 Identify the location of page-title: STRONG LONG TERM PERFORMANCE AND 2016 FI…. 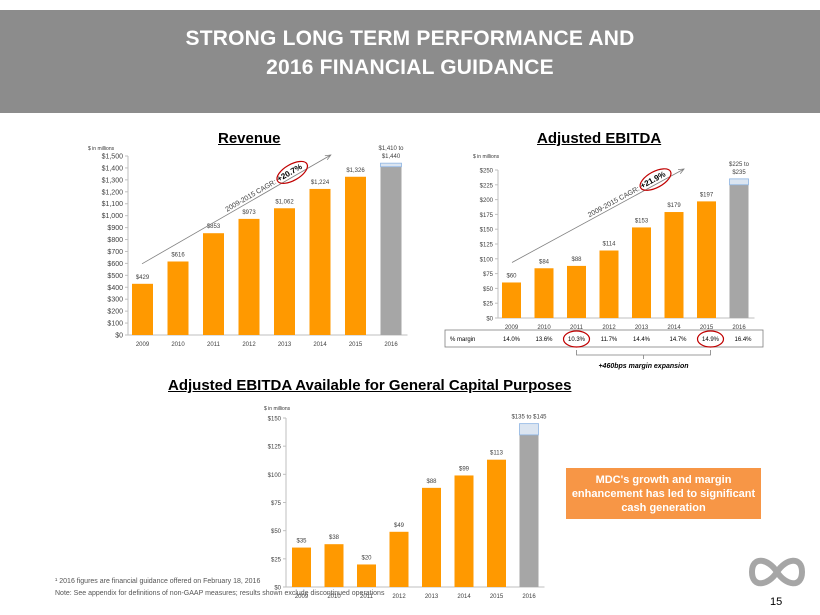
(410, 53).